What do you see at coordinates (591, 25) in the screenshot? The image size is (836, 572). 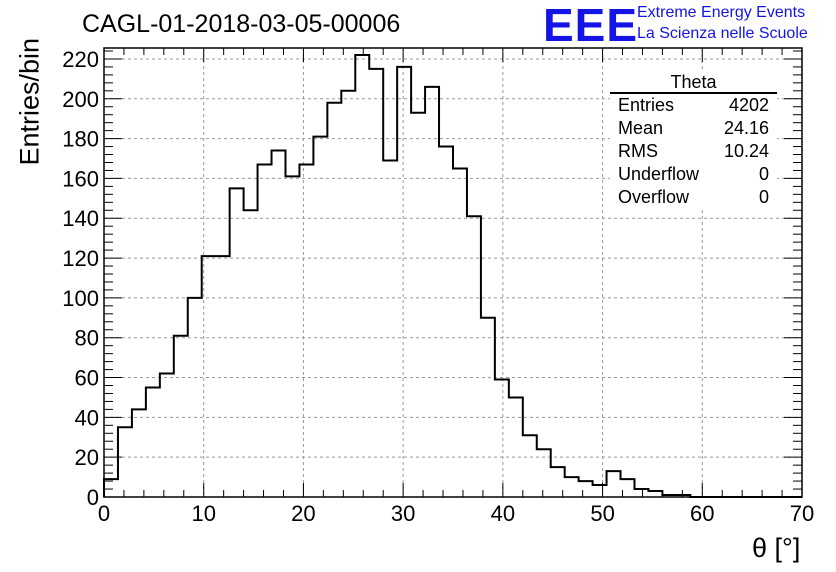 I see `eee-logo: EEE` at bounding box center [591, 25].